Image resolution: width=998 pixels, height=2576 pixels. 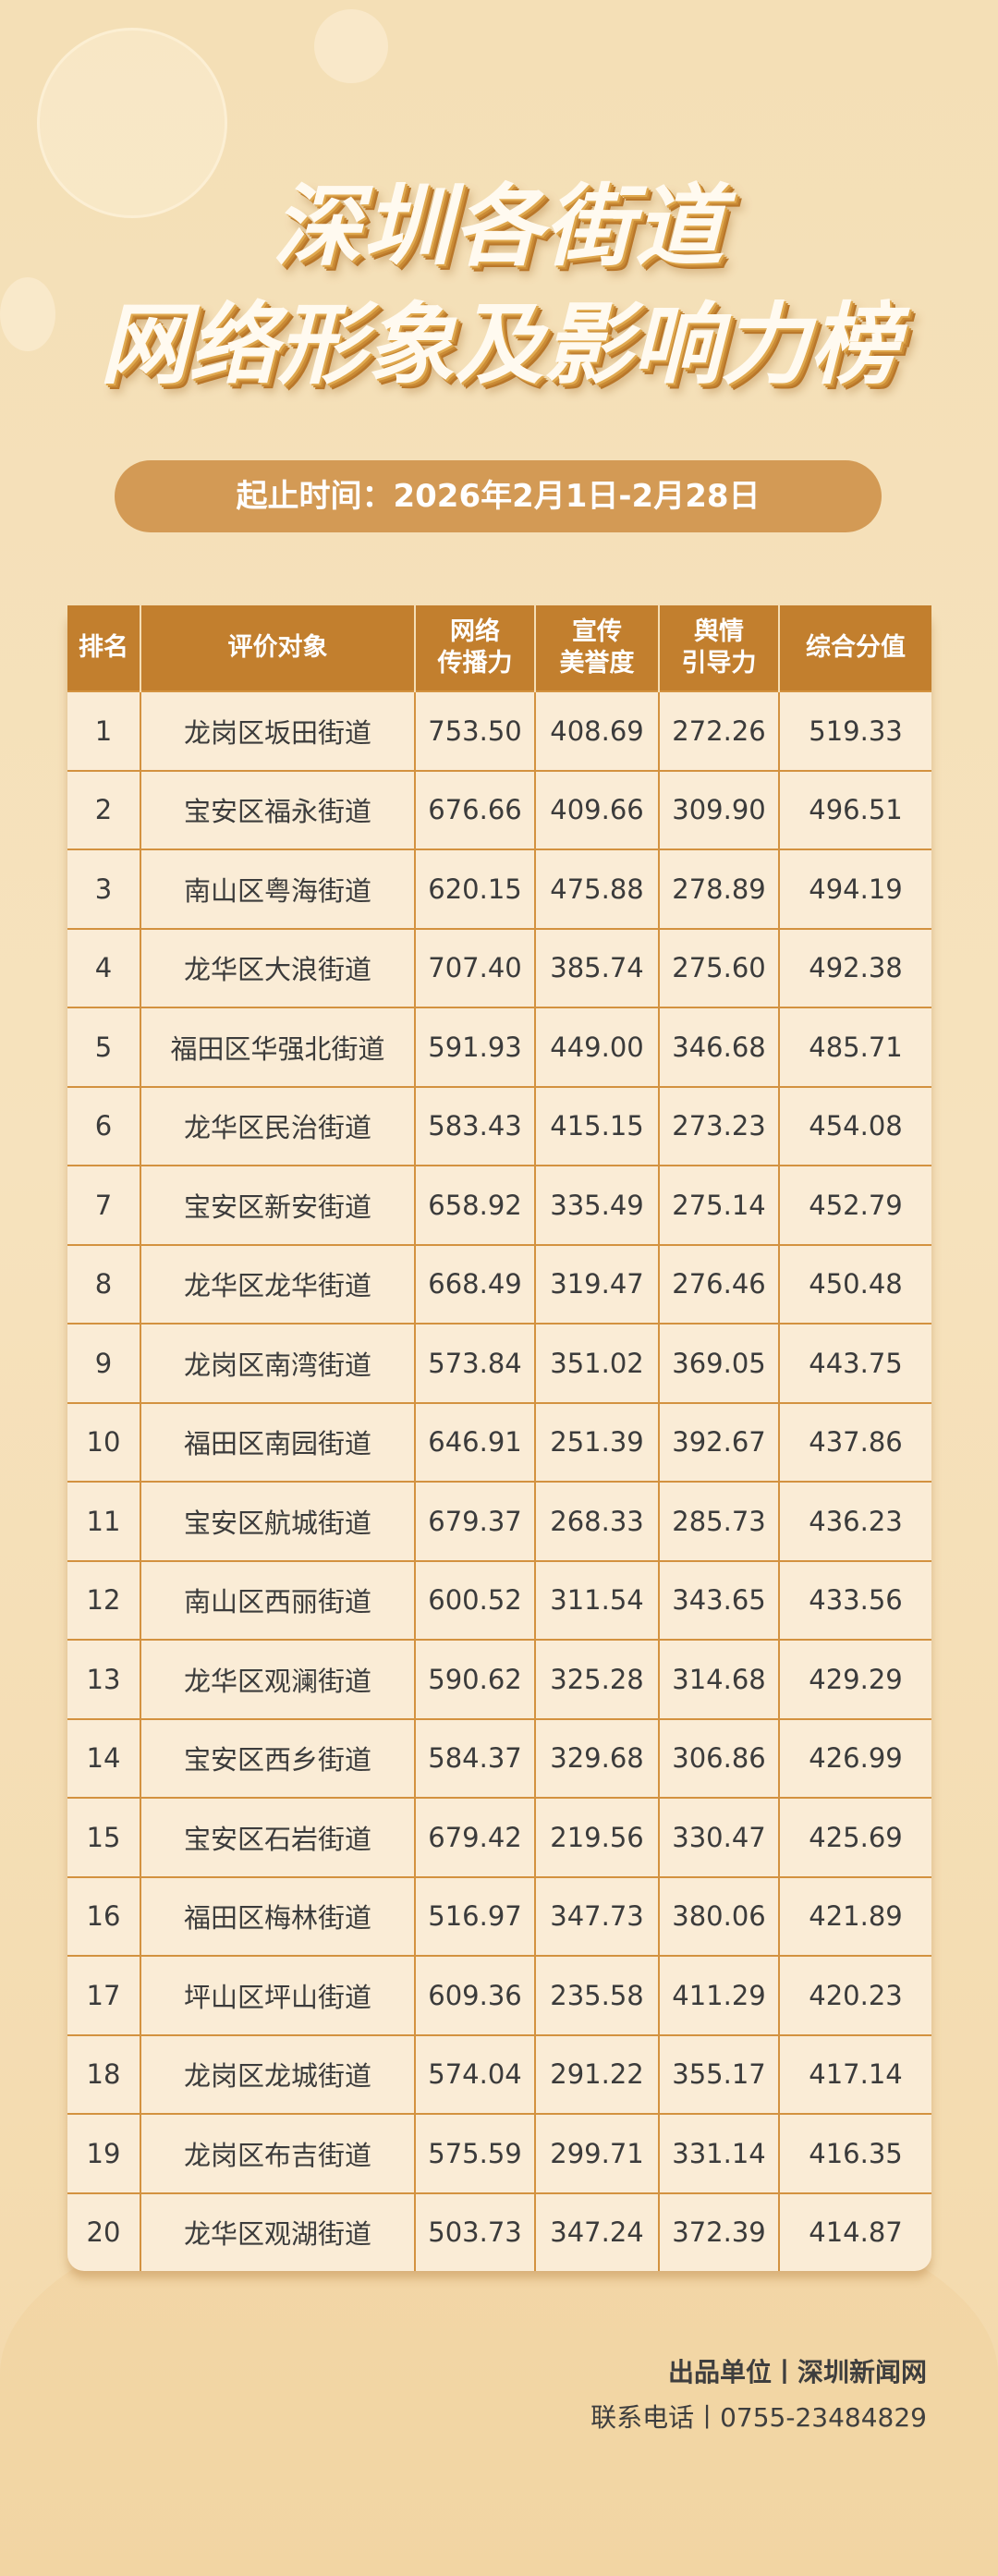 I want to click on spread-cell: 583.43, so click(x=475, y=1125).